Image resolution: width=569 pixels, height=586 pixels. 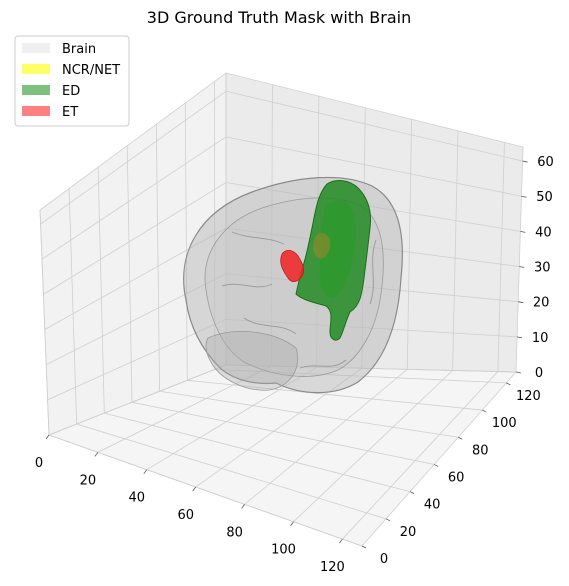 What do you see at coordinates (543, 232) in the screenshot?
I see `z-tick-label-4: 40` at bounding box center [543, 232].